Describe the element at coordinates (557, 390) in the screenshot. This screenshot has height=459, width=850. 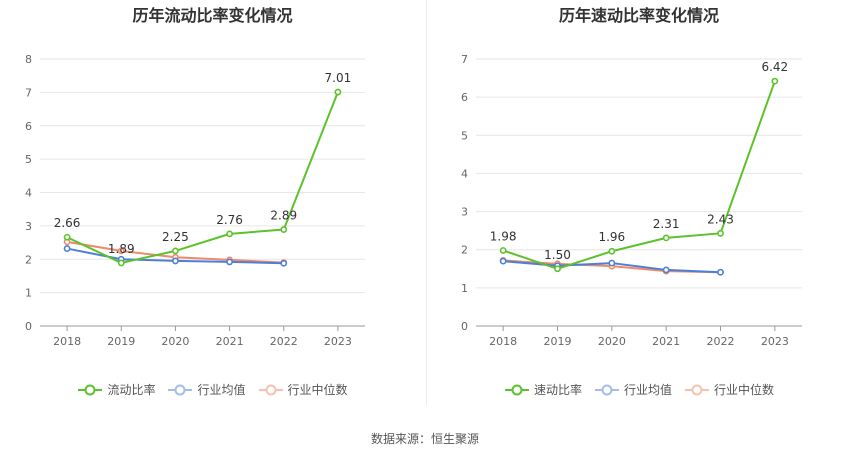
I see `legend-label: 速动比率` at that location.